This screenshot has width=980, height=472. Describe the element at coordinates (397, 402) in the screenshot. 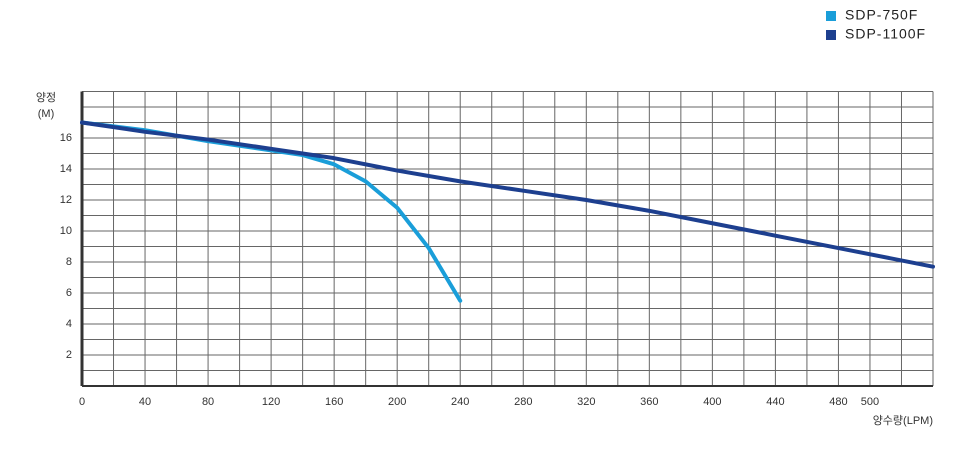

I see `x-tick-label: 200` at that location.